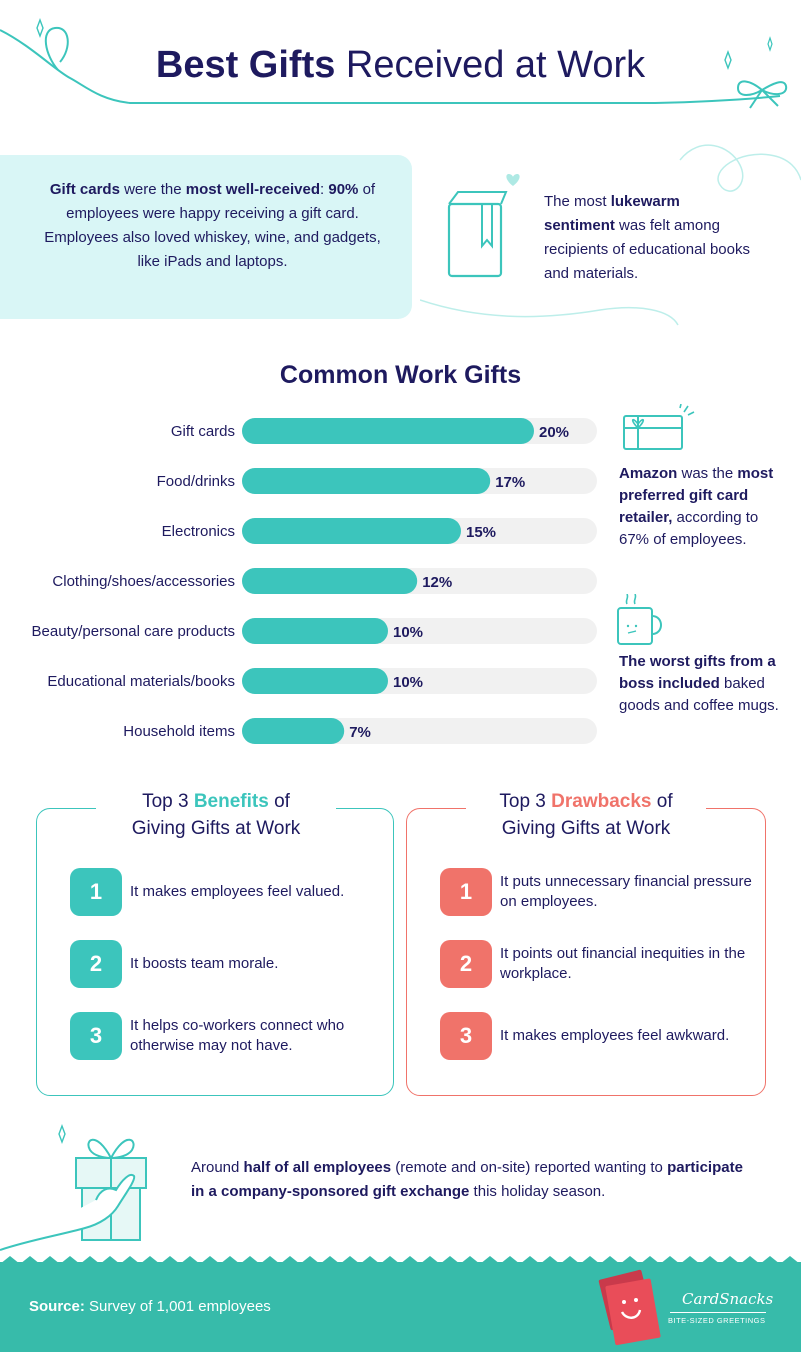  Describe the element at coordinates (96, 1036) in the screenshot. I see `benefit-number: 3` at that location.